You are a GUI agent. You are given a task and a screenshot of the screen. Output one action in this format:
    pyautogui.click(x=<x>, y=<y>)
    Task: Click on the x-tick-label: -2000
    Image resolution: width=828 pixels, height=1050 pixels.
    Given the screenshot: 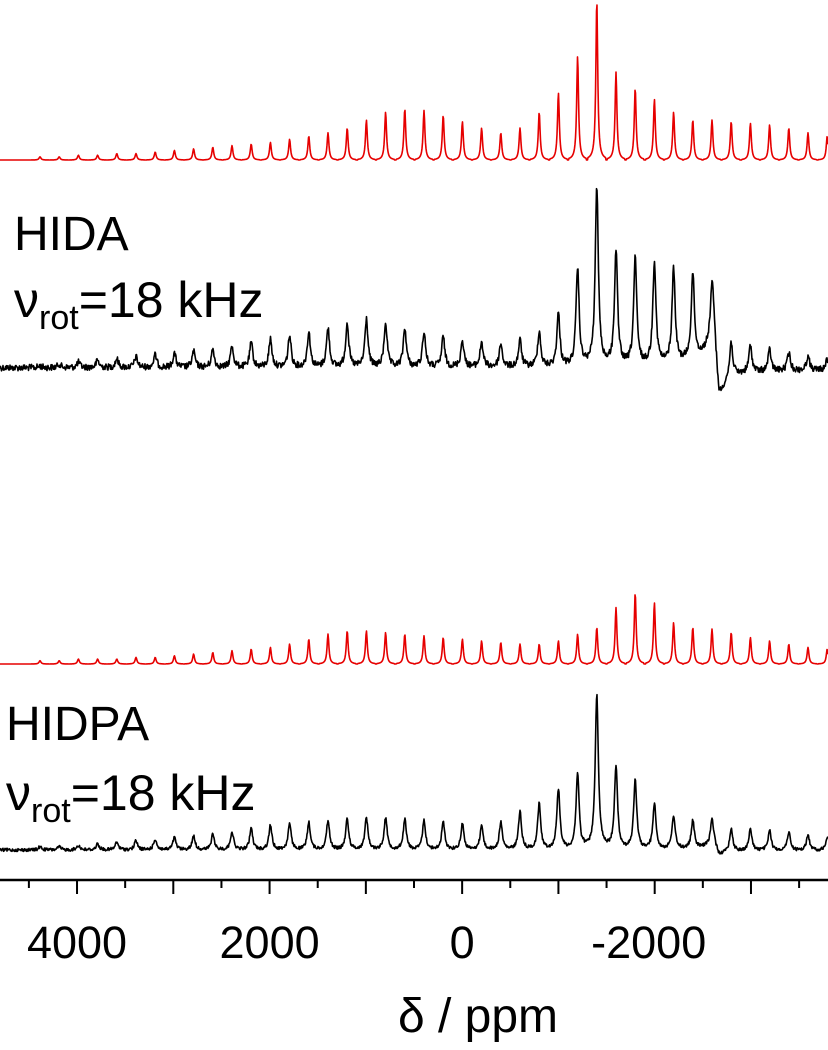 What is the action you would take?
    pyautogui.click(x=648, y=942)
    